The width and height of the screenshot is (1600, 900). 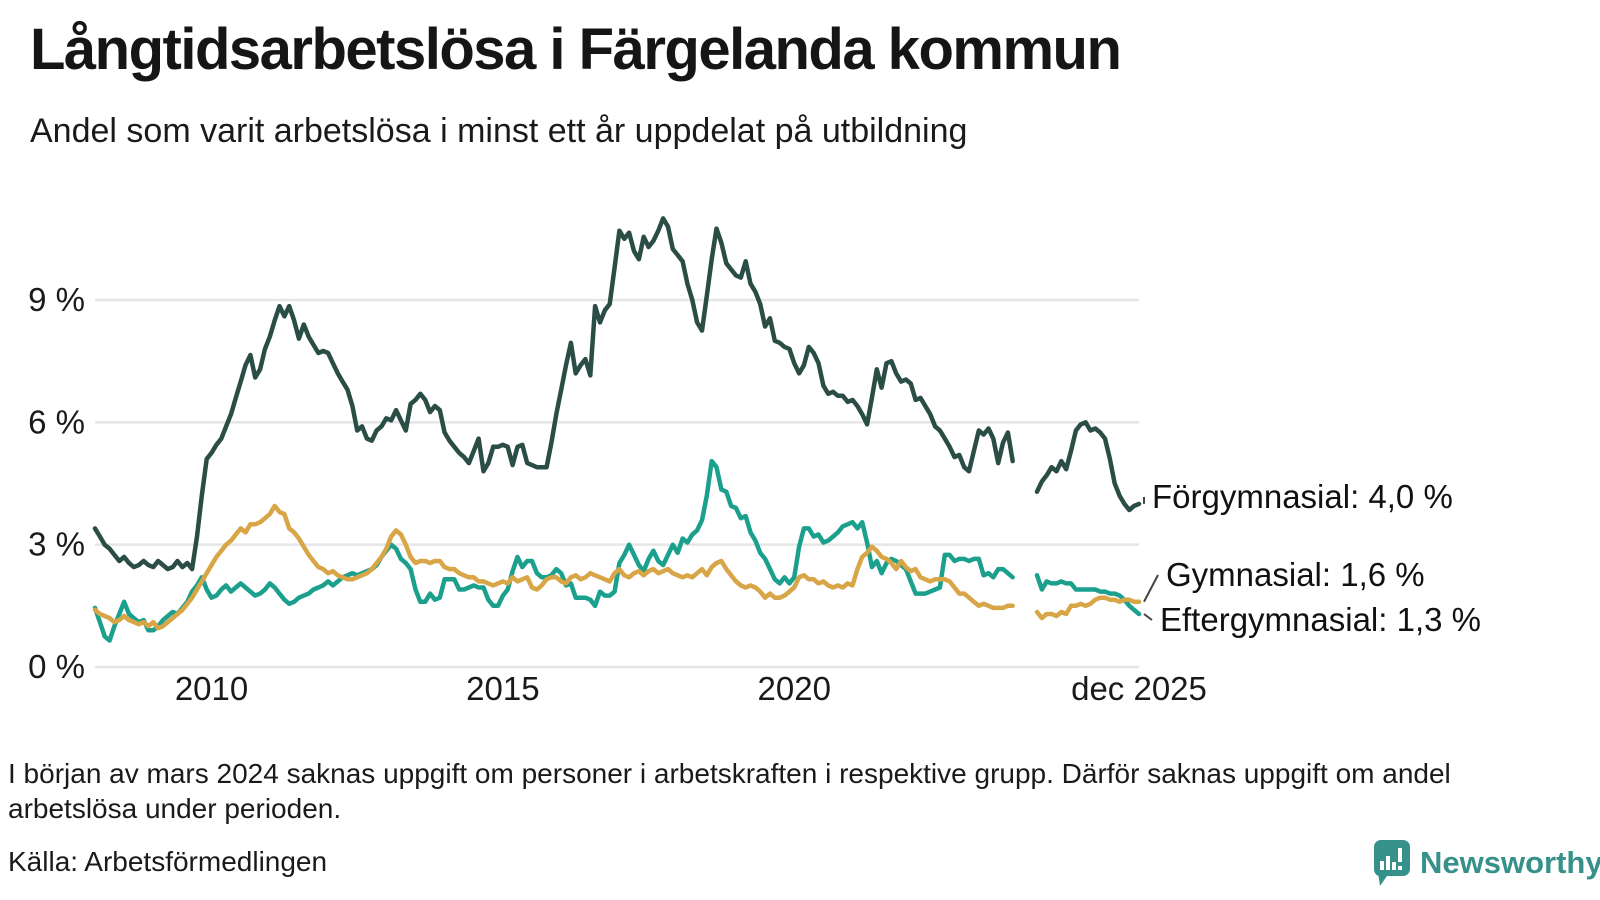 What do you see at coordinates (617, 567) in the screenshot?
I see `series-line-gymnasial` at bounding box center [617, 567].